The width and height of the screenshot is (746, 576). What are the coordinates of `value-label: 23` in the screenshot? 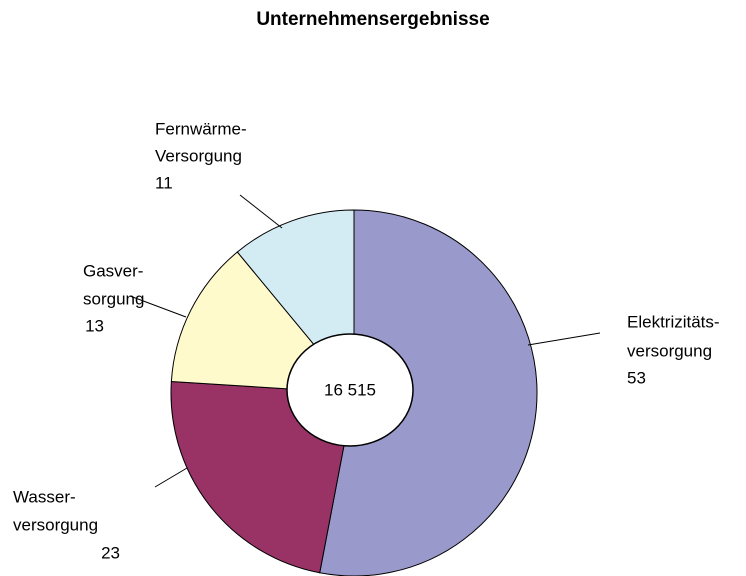 It's located at (110, 552).